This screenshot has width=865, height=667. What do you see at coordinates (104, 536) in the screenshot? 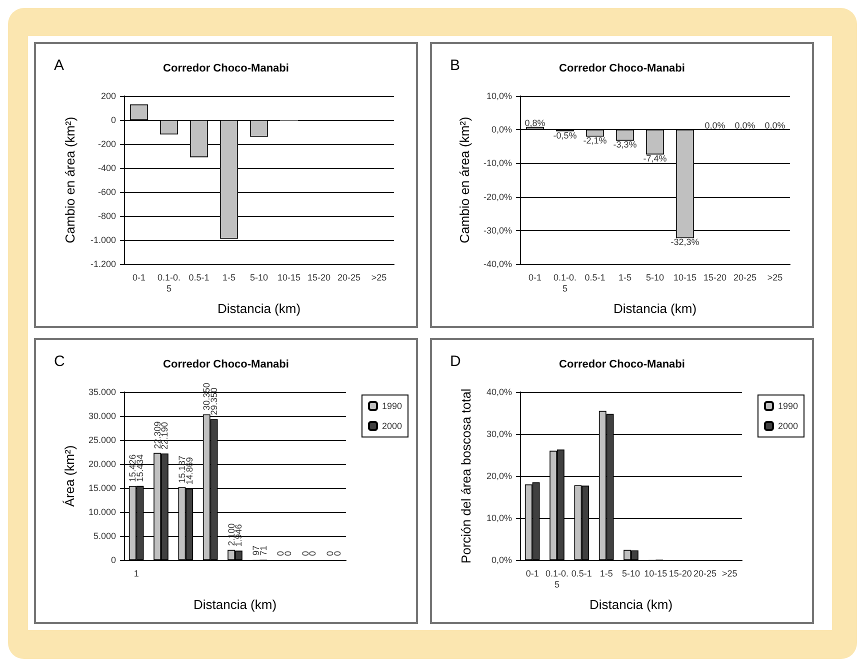
I see `y-tick-label: 5.000` at bounding box center [104, 536].